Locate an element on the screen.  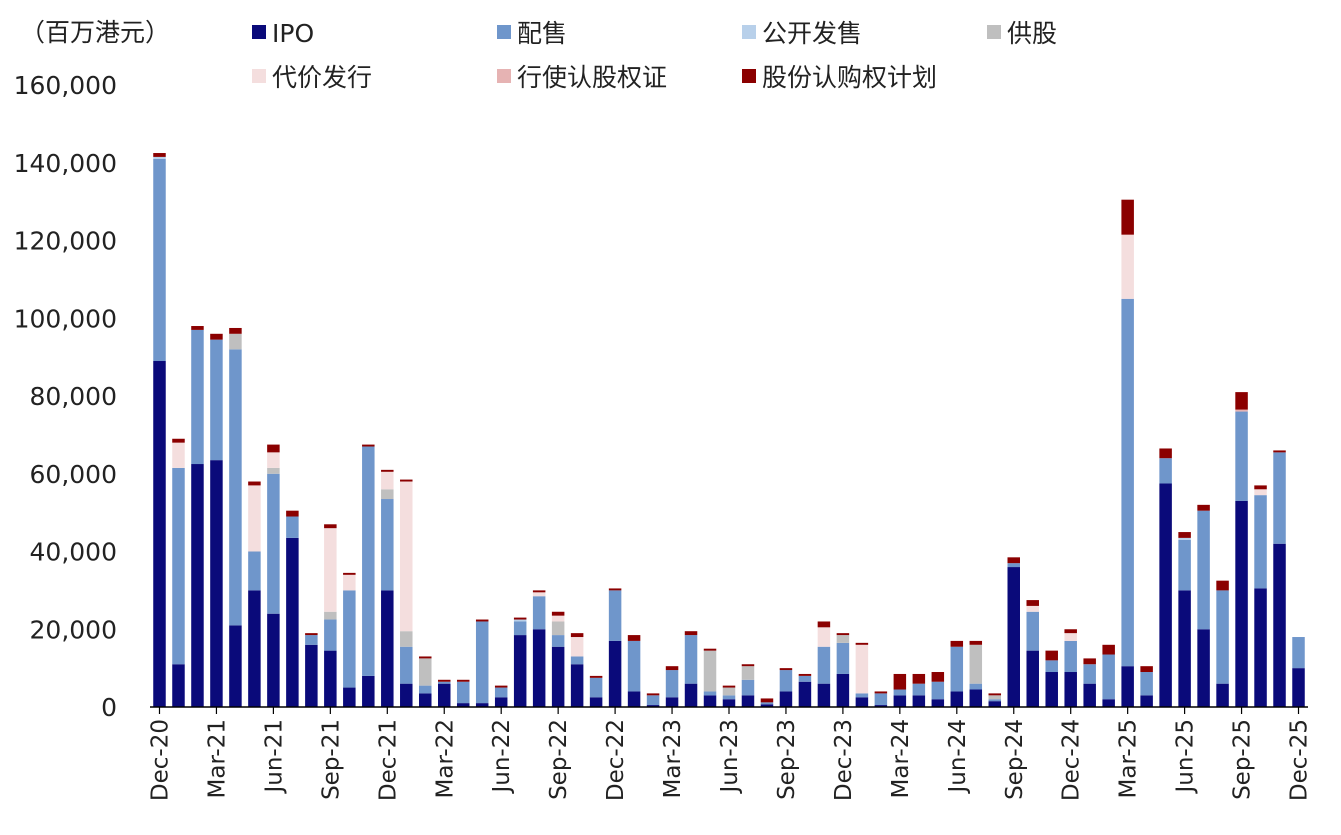
bar-segment-mar-24-s6 is located at coordinates (900, 681).